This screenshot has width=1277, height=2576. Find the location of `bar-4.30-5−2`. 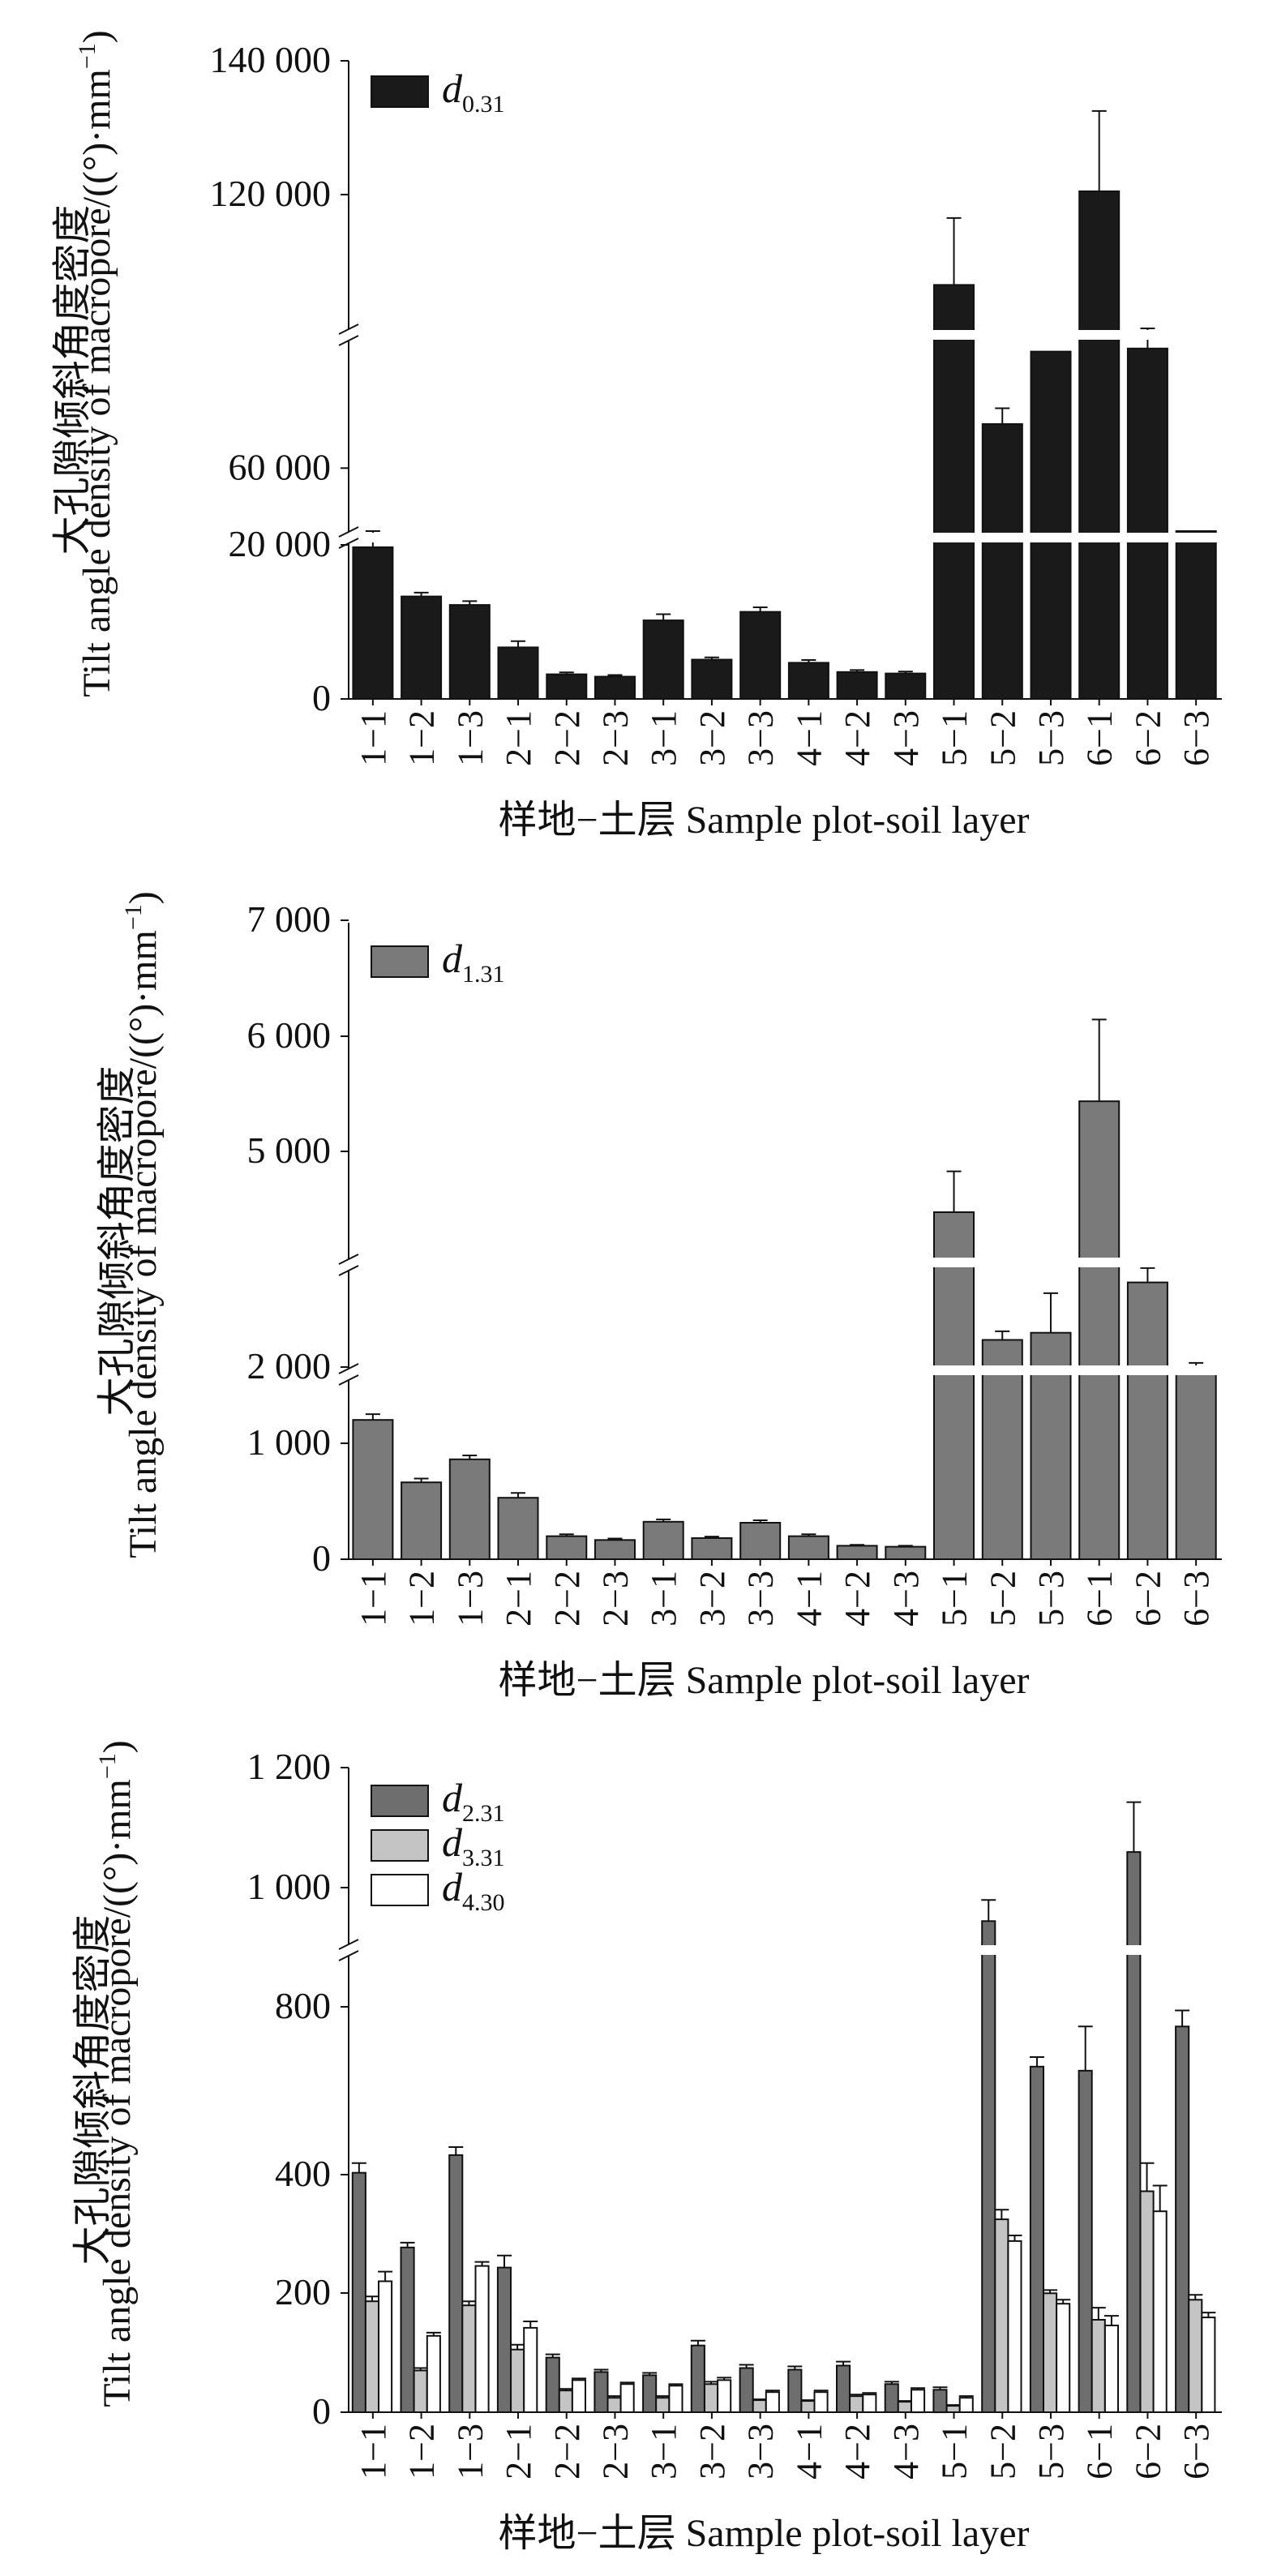

bar-4.30-5−2 is located at coordinates (1014, 2326).